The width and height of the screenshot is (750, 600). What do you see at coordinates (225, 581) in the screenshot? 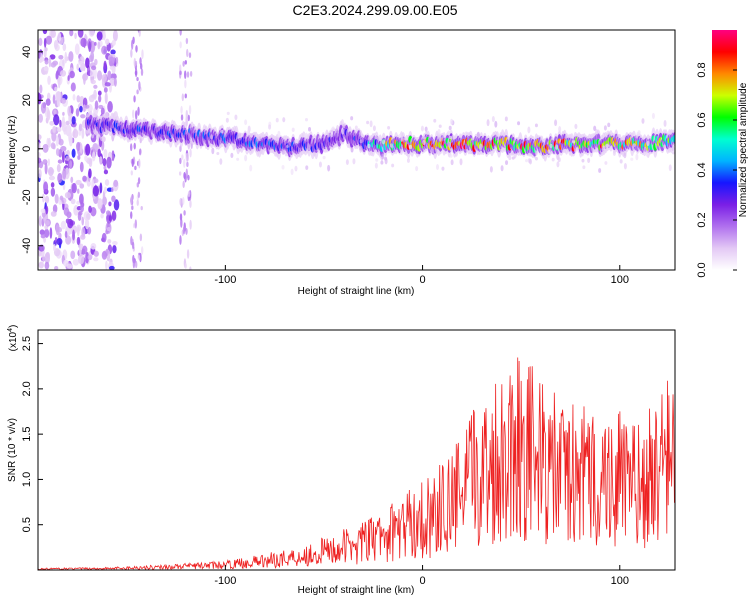
I see `snr-xtick-label: -100` at bounding box center [225, 581].